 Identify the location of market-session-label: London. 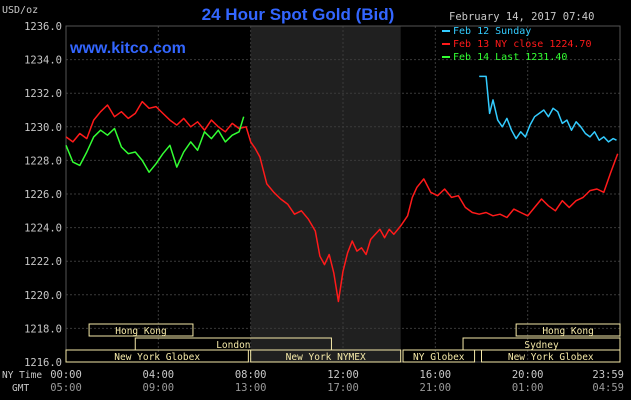
(233, 345).